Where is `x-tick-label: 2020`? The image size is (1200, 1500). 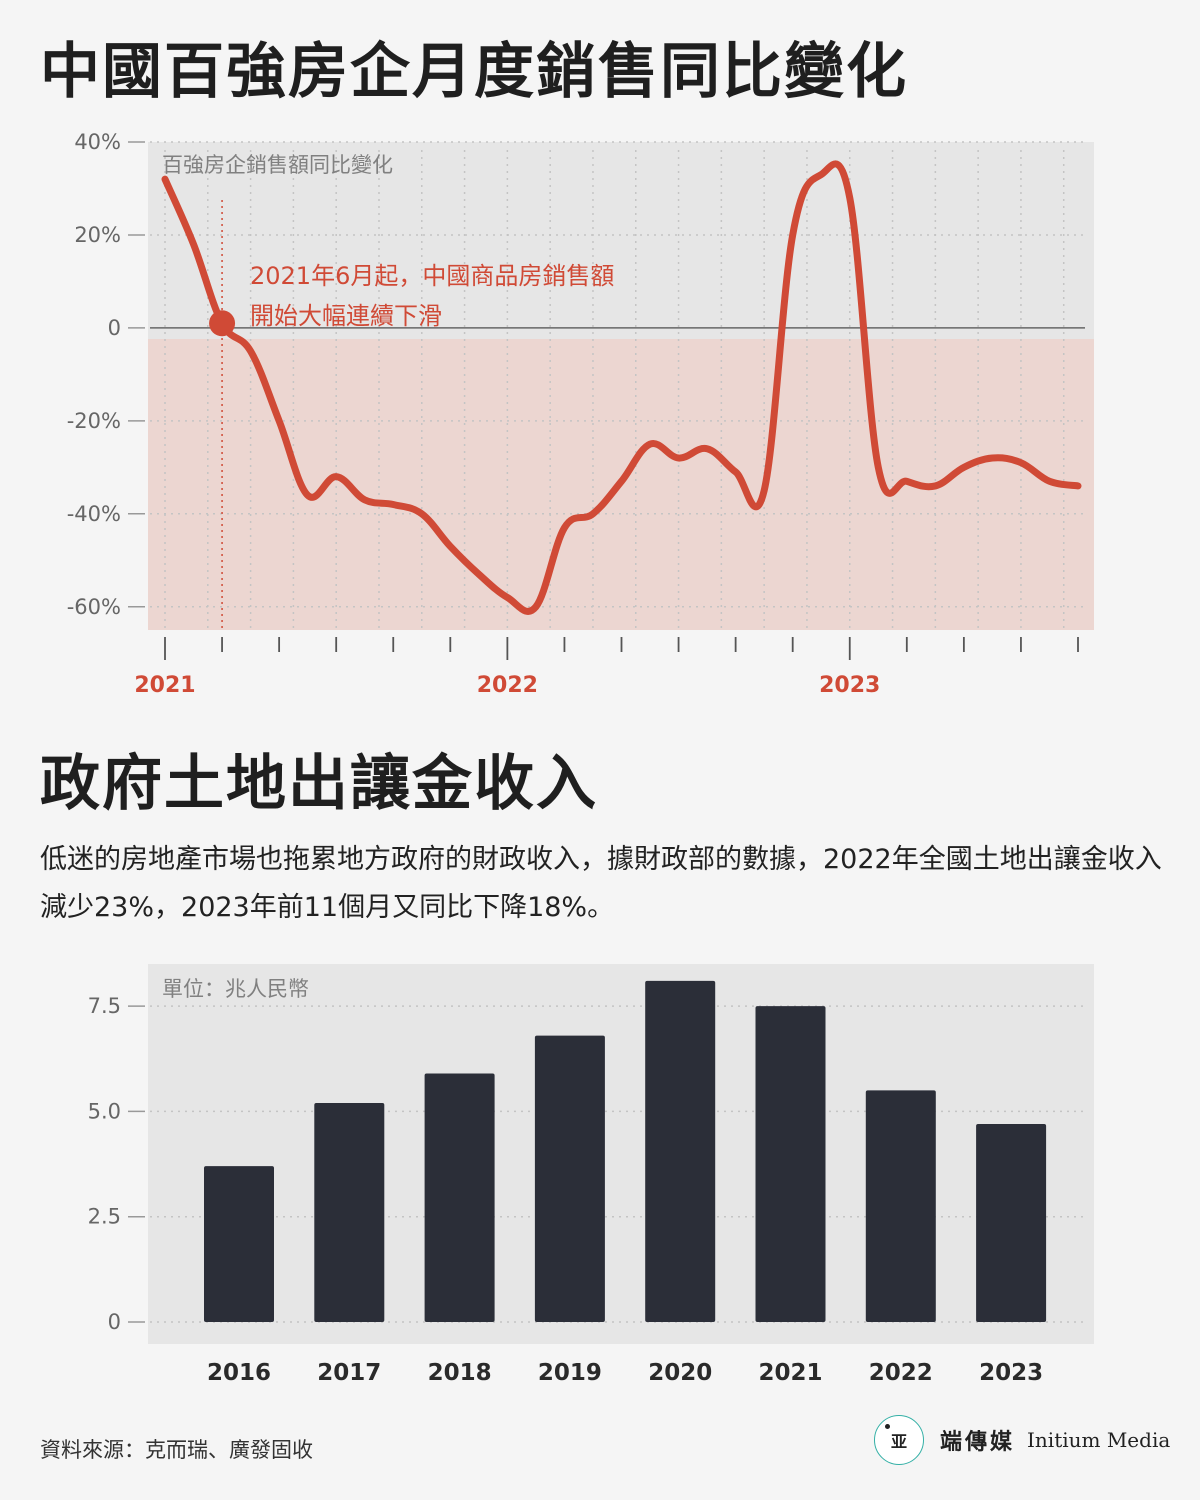 x-tick-label: 2020 is located at coordinates (680, 1373).